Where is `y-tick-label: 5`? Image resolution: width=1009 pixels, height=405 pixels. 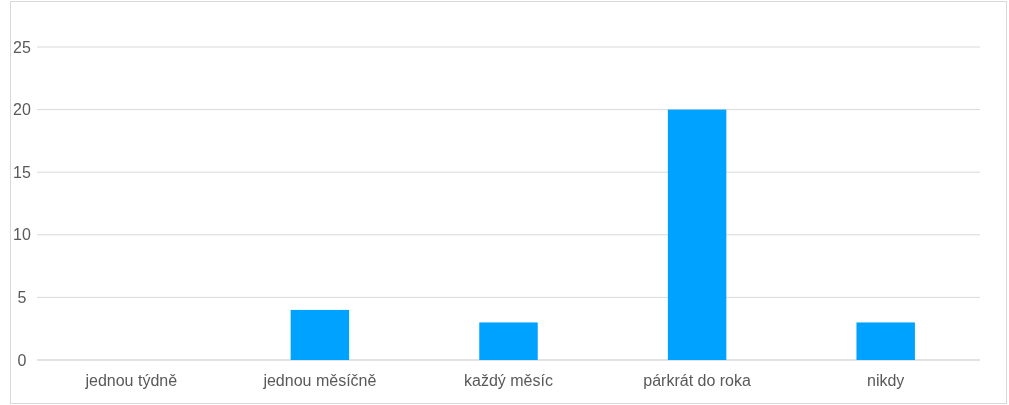
y-tick-label: 5 is located at coordinates (22, 297).